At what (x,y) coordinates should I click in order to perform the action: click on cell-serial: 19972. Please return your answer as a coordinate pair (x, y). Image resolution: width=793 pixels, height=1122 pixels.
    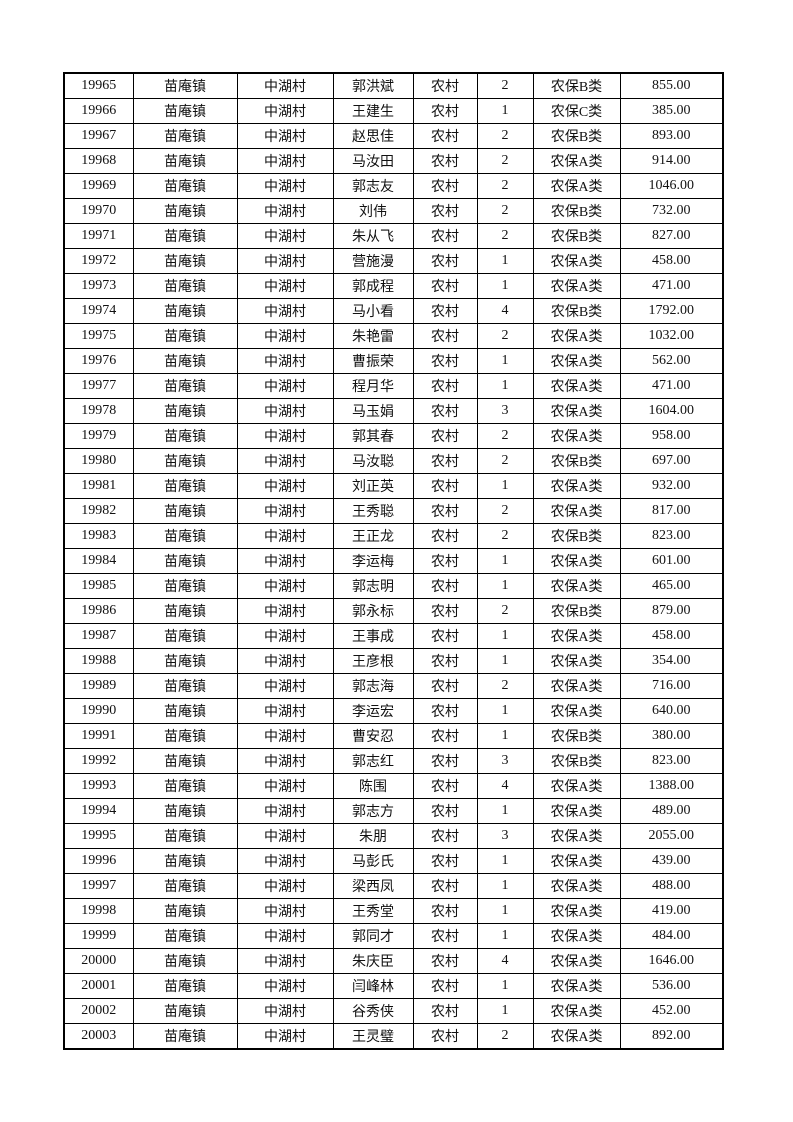
    Looking at the image, I should click on (98, 261).